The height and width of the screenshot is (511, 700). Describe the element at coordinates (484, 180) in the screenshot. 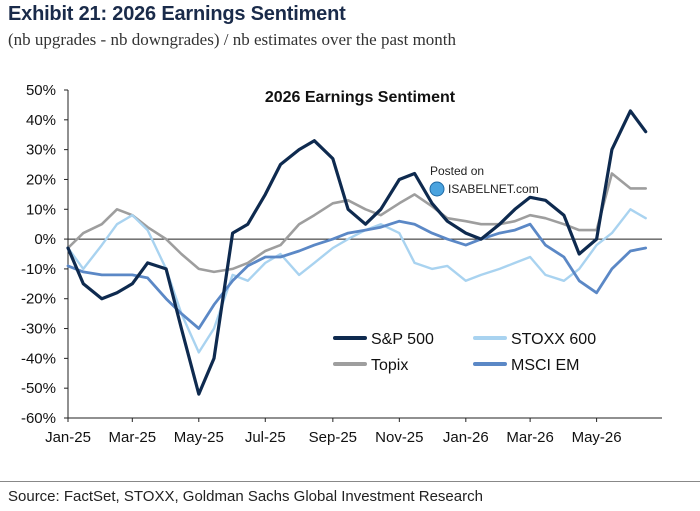

I see `watermark: Posted on ISABELNET.com` at that location.